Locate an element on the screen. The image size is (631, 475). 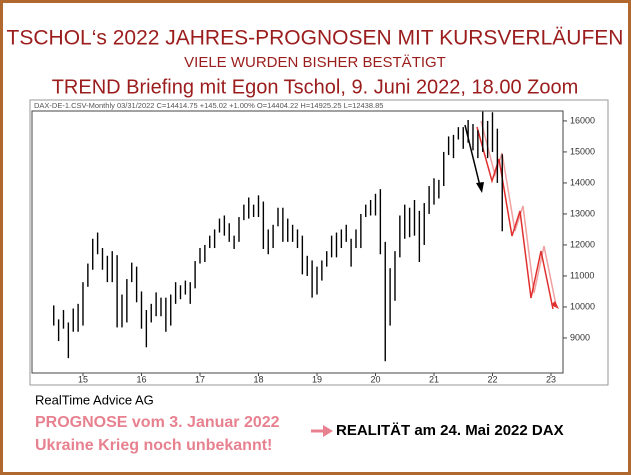
y-tick-label: 16000 is located at coordinates (582, 120).